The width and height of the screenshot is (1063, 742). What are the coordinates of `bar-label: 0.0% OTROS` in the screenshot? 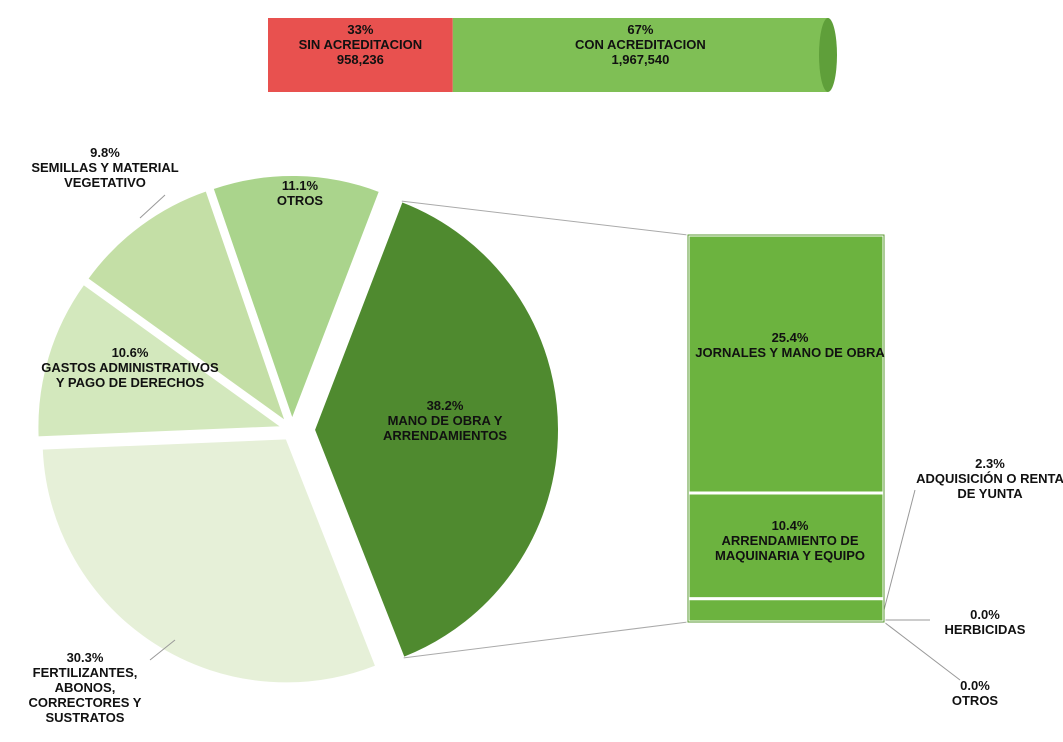 It's located at (975, 693).